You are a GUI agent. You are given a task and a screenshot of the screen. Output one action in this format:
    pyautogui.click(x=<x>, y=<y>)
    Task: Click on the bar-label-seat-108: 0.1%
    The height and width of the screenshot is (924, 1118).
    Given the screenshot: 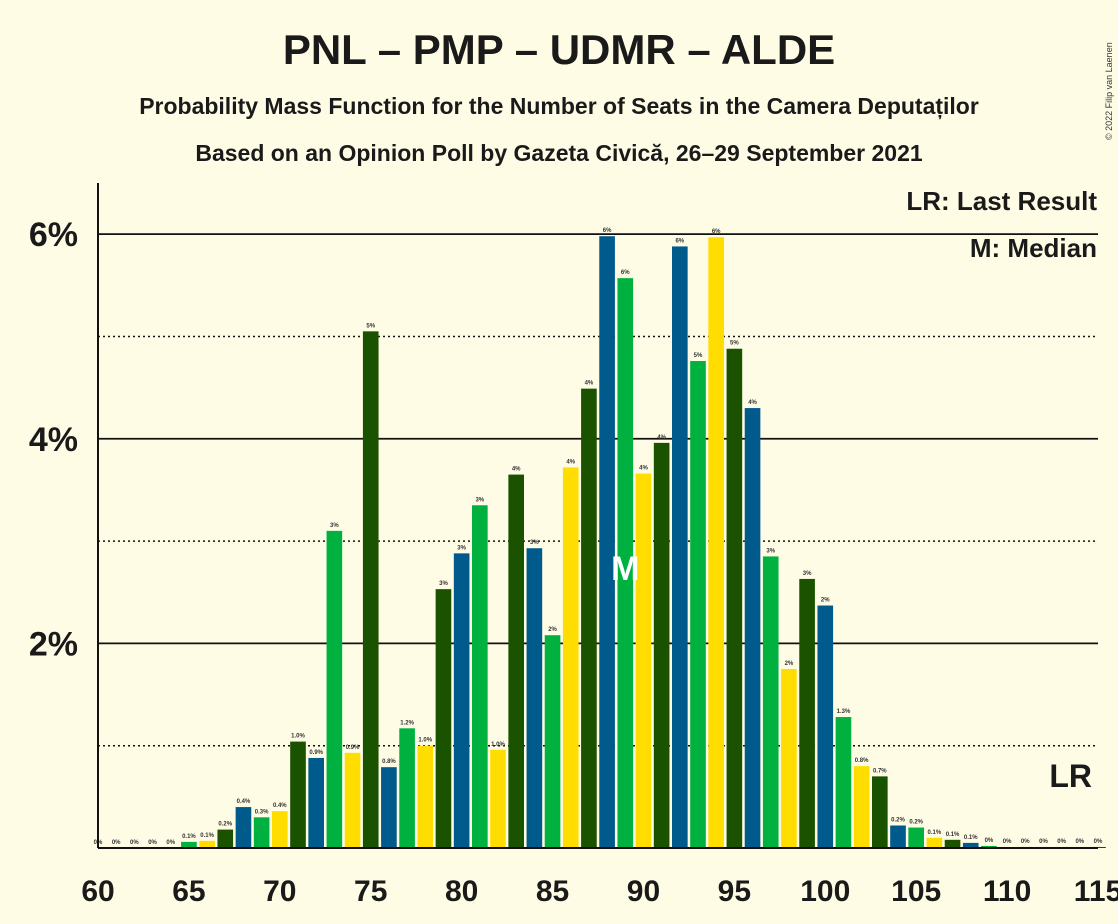 What is the action you would take?
    pyautogui.click(x=971, y=838)
    